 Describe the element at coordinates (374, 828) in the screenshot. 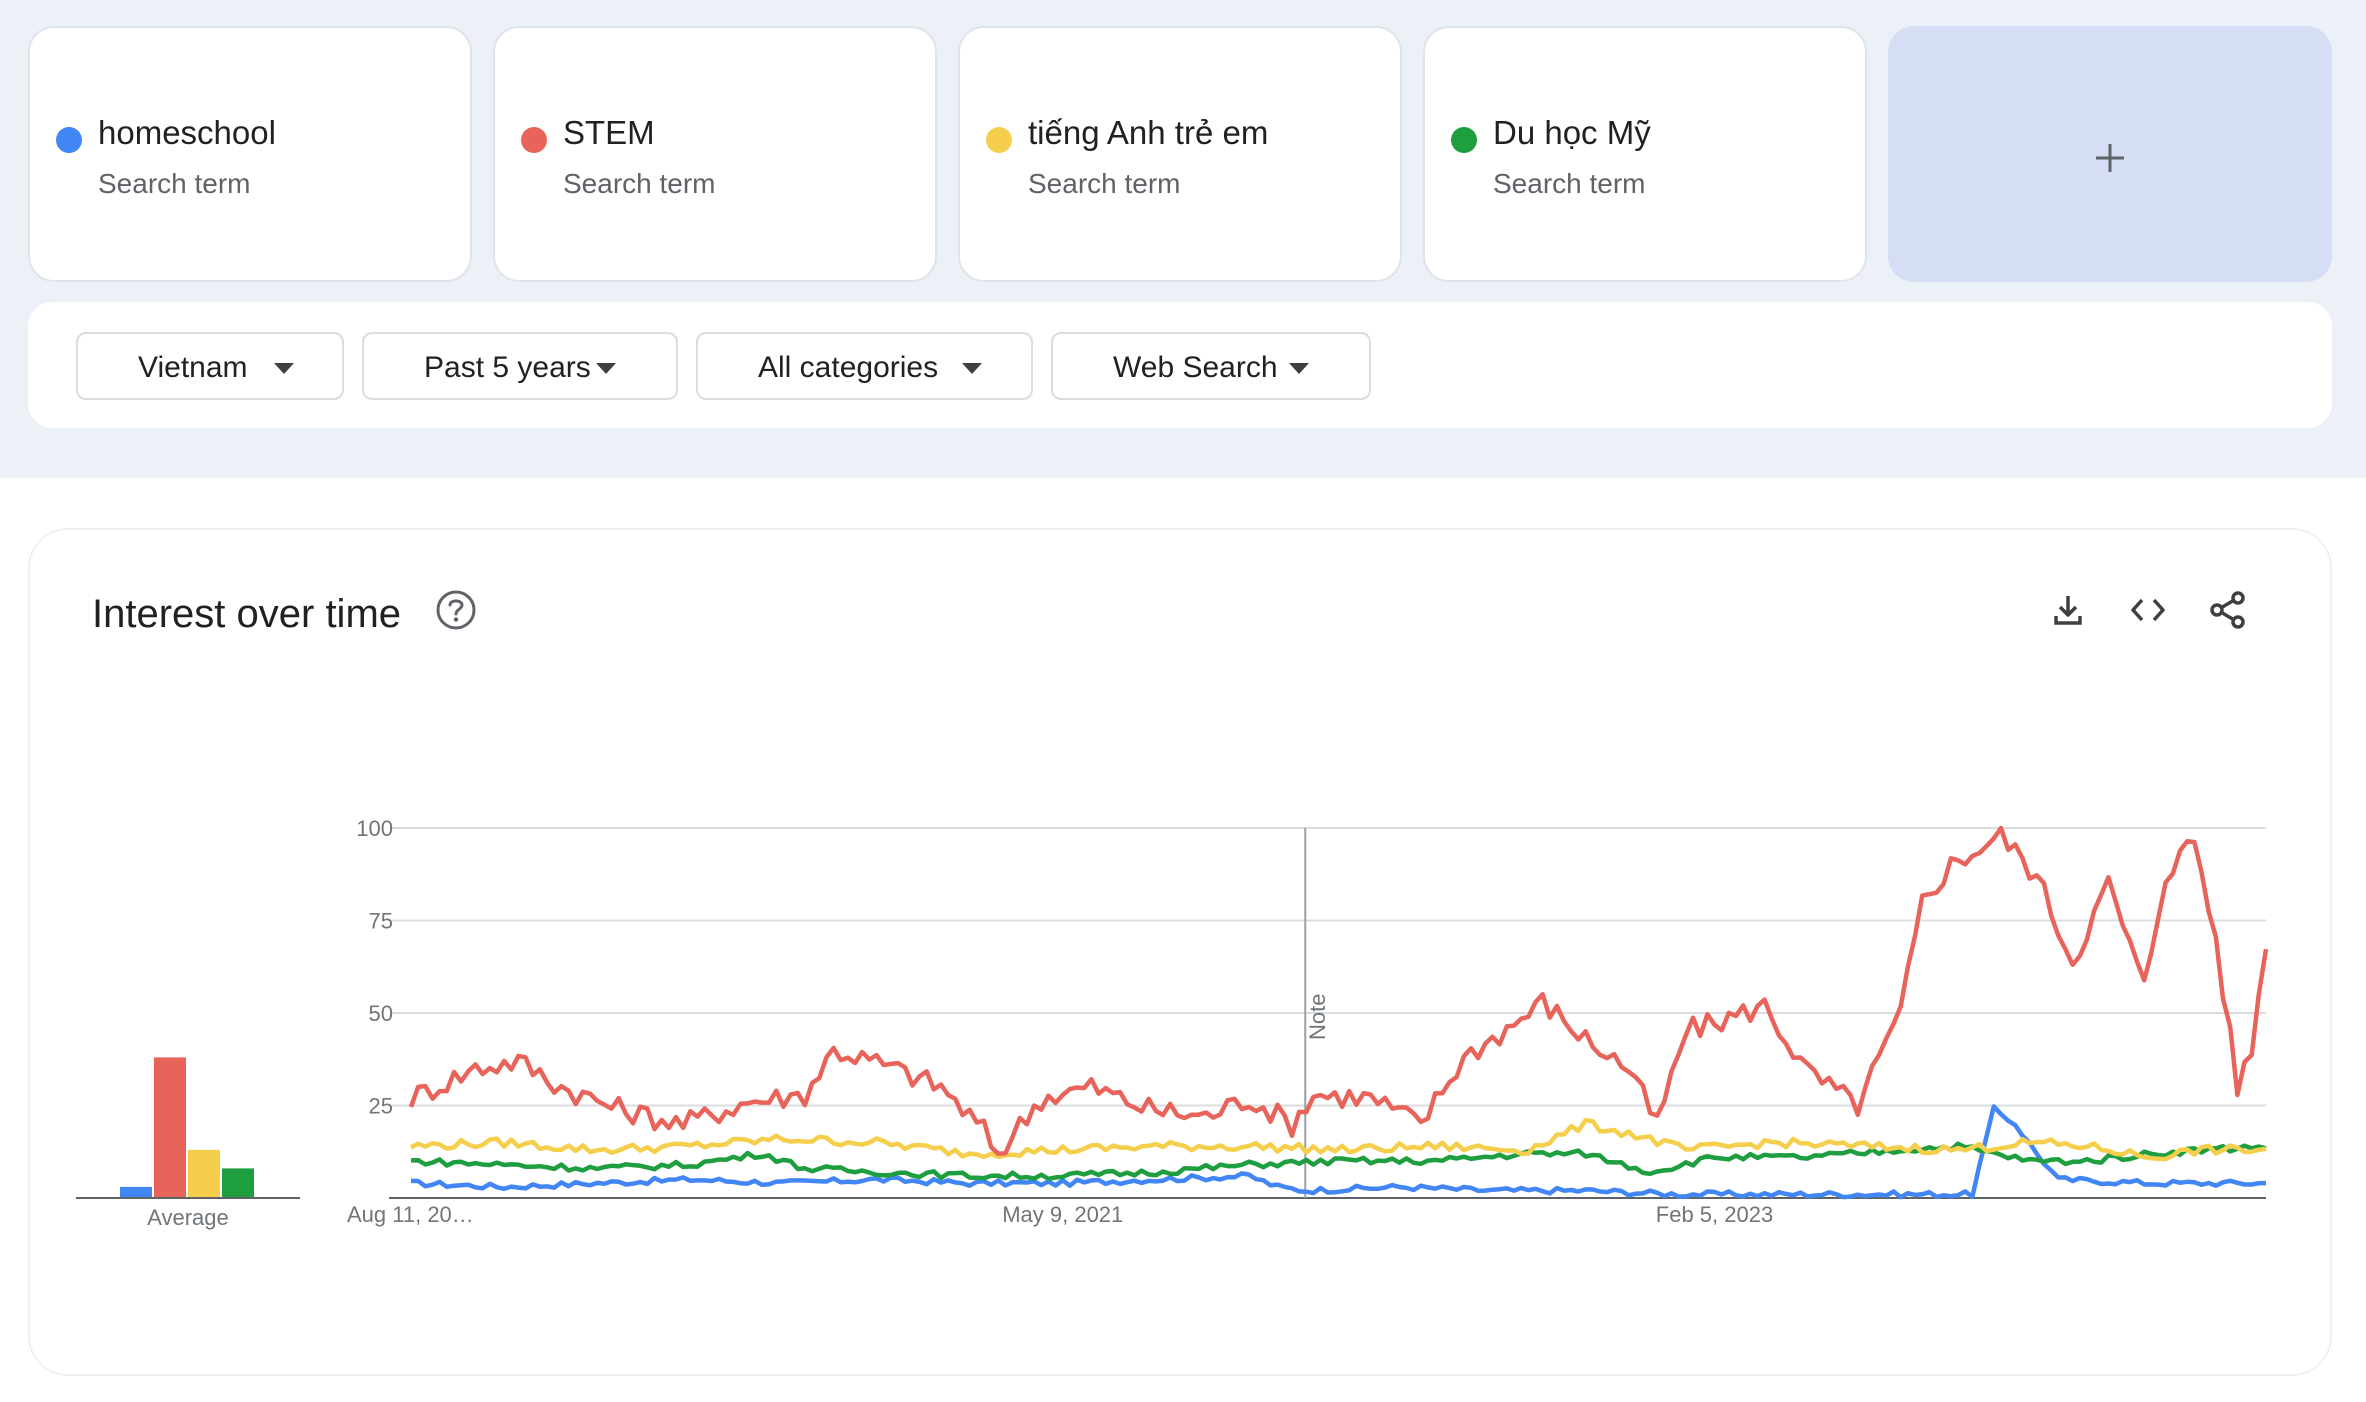

I see `y-tick-label: 100` at that location.